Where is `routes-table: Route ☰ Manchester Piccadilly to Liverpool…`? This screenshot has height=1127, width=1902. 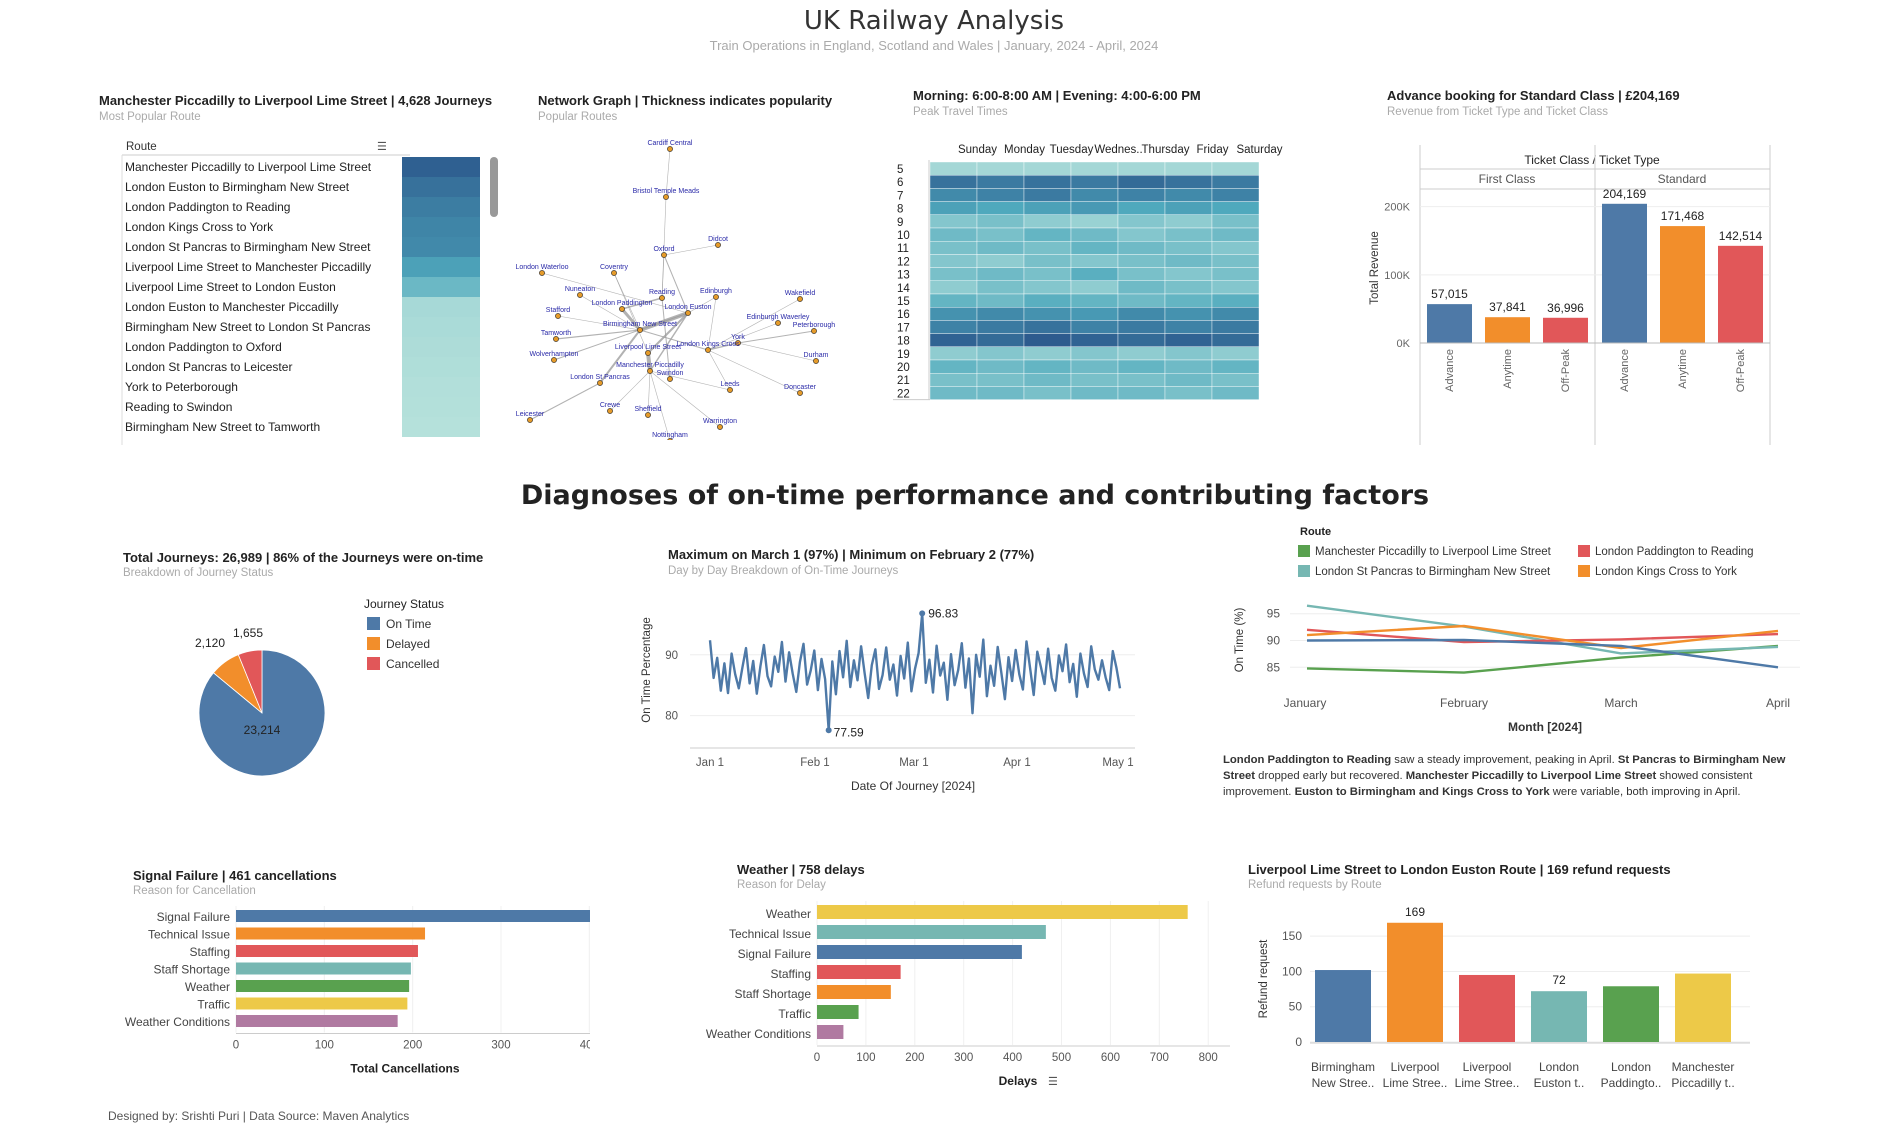
routes-table: Route ☰ Manchester Piccadilly to Liverpool… is located at coordinates (310, 290).